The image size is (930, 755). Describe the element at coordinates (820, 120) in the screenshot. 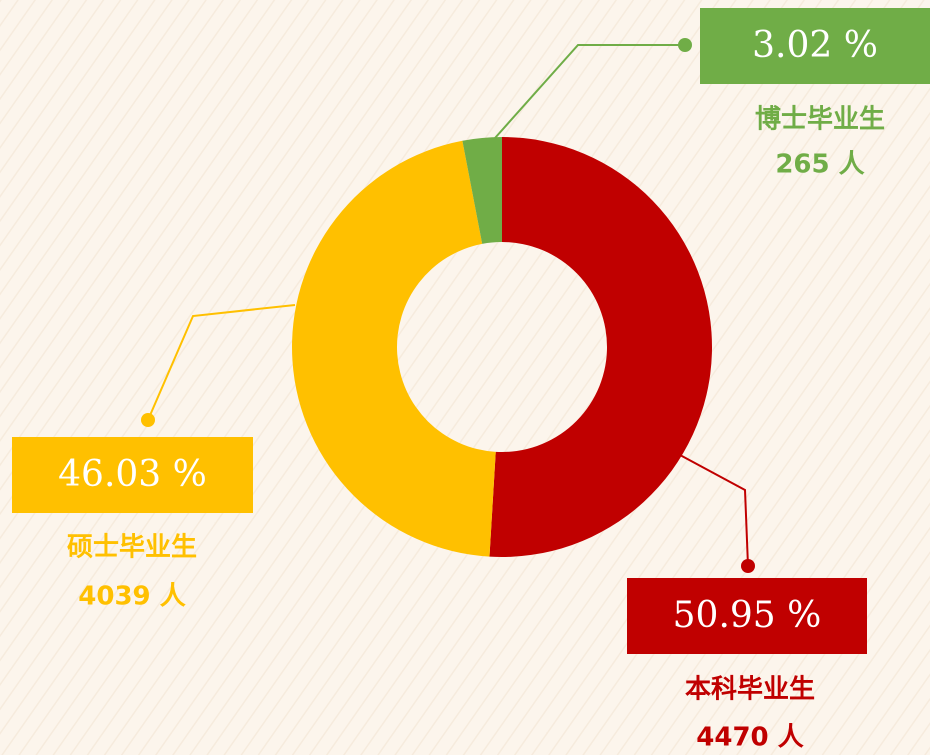

I see `category-label: 博士毕业生` at that location.